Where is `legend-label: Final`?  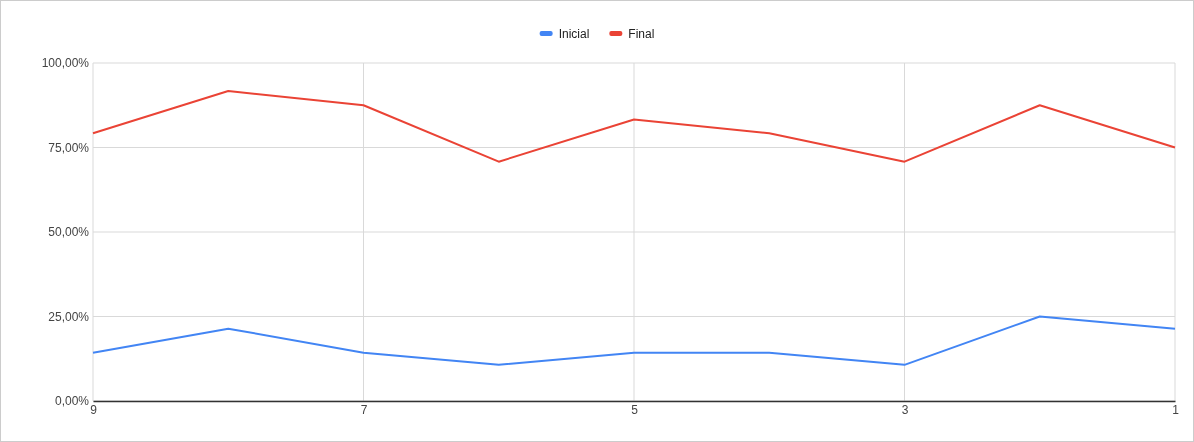
legend-label: Final is located at coordinates (641, 34).